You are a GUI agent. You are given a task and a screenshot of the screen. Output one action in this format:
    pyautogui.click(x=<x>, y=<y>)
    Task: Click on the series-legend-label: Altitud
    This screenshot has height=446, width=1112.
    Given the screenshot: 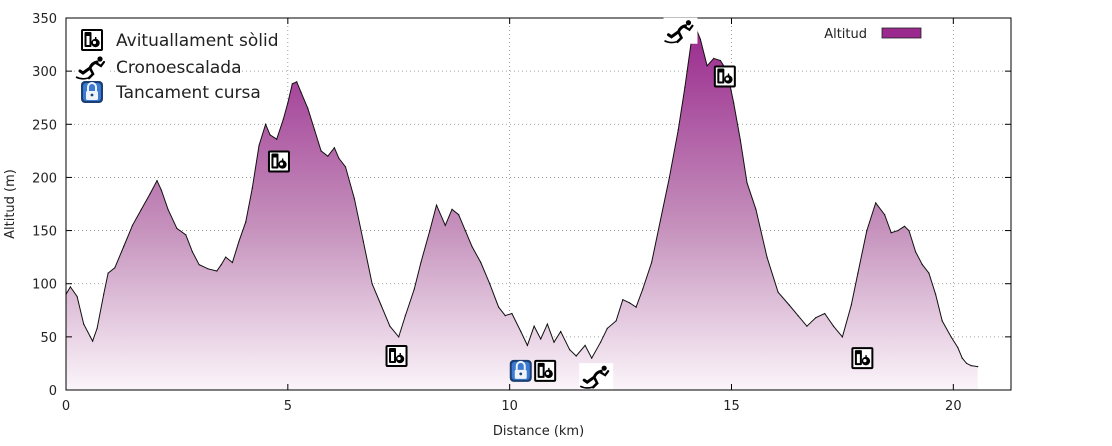 What is the action you would take?
    pyautogui.click(x=845, y=34)
    